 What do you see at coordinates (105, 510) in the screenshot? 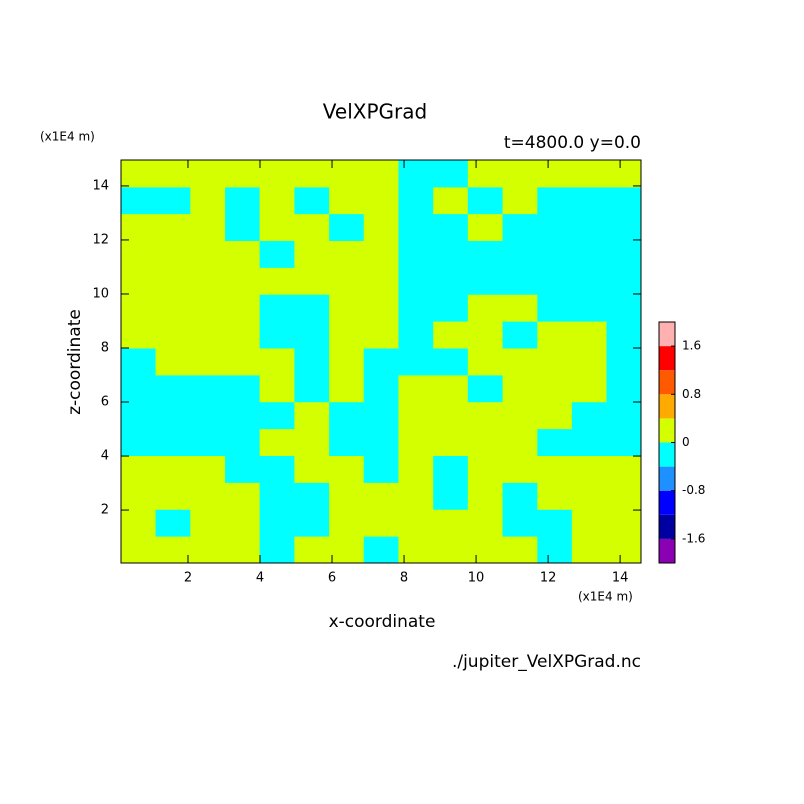
I see `y-tick-label: 2` at bounding box center [105, 510].